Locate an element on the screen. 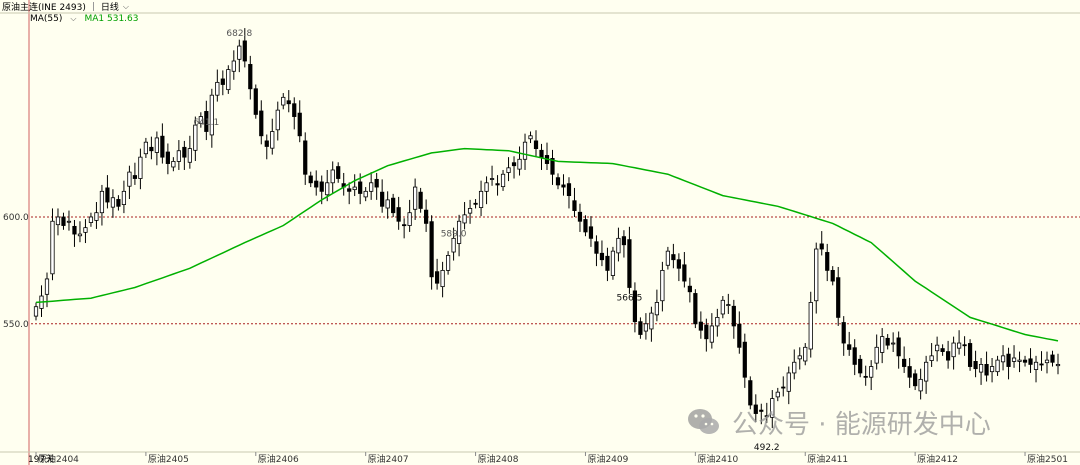  title-separator is located at coordinates (93, 6).